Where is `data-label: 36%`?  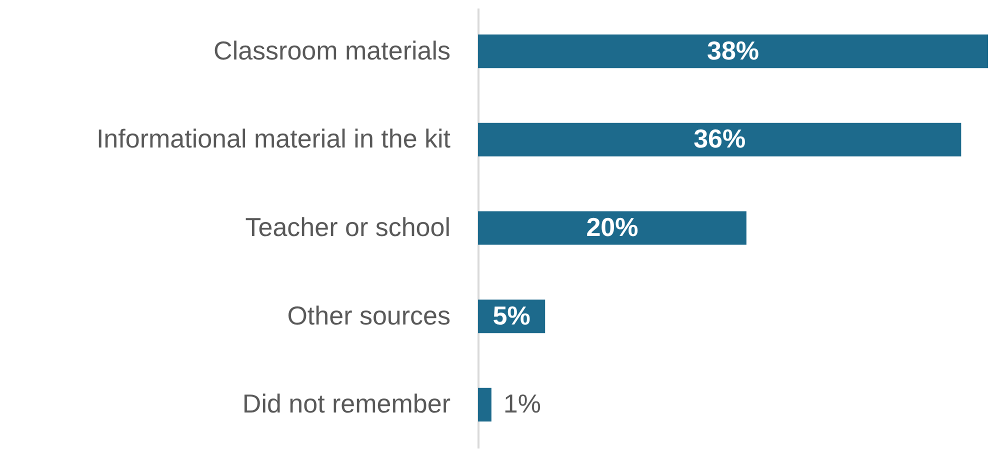
data-label: 36% is located at coordinates (720, 139).